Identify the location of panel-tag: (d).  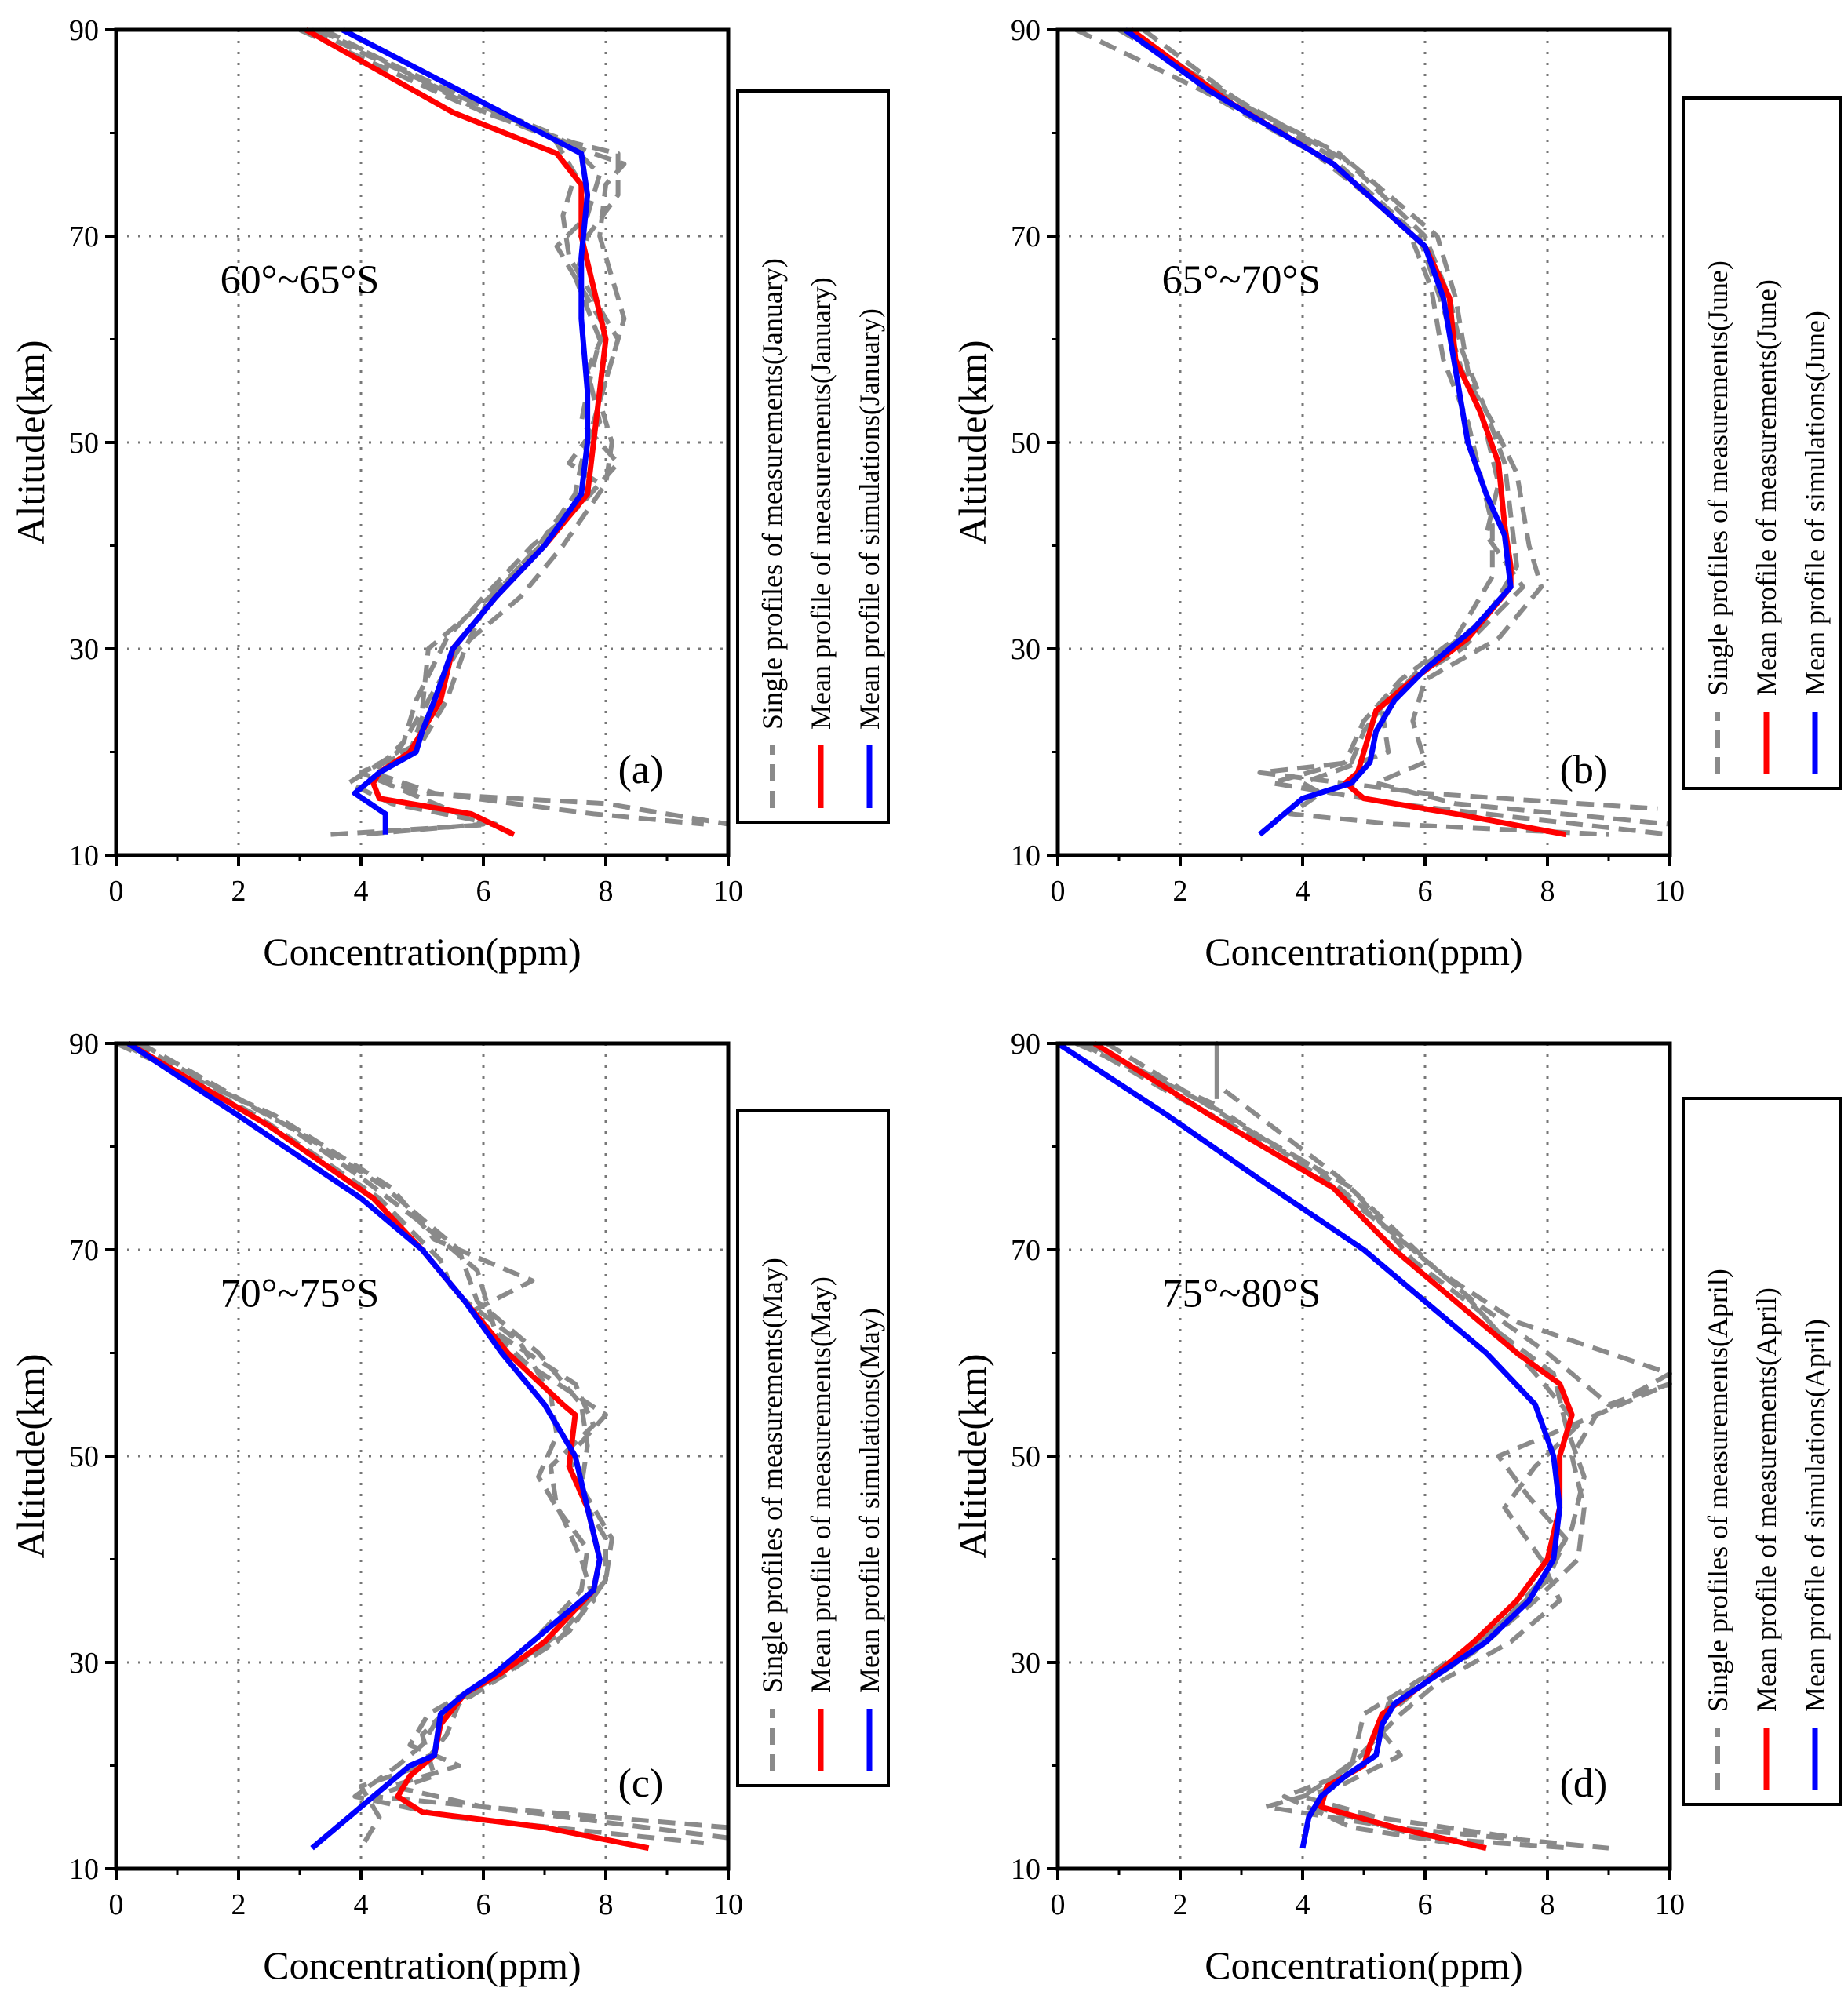
(1584, 1783).